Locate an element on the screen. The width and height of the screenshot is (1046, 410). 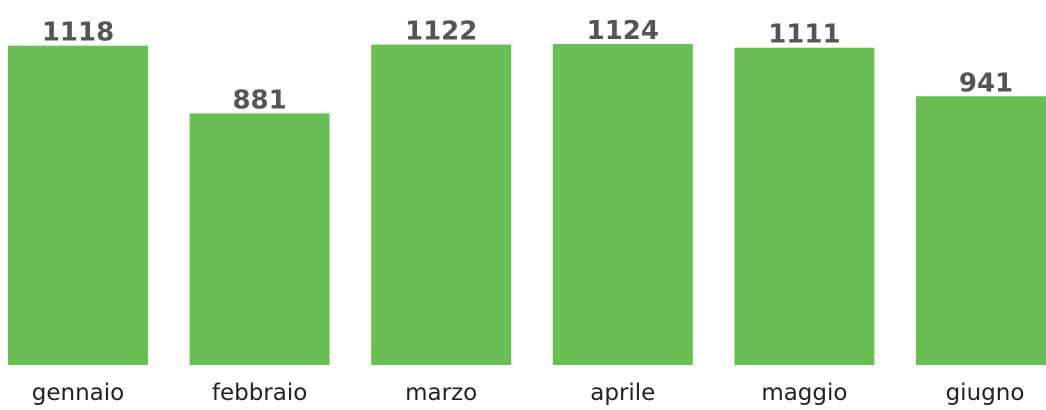
x-tick-label: giugno is located at coordinates (985, 393).